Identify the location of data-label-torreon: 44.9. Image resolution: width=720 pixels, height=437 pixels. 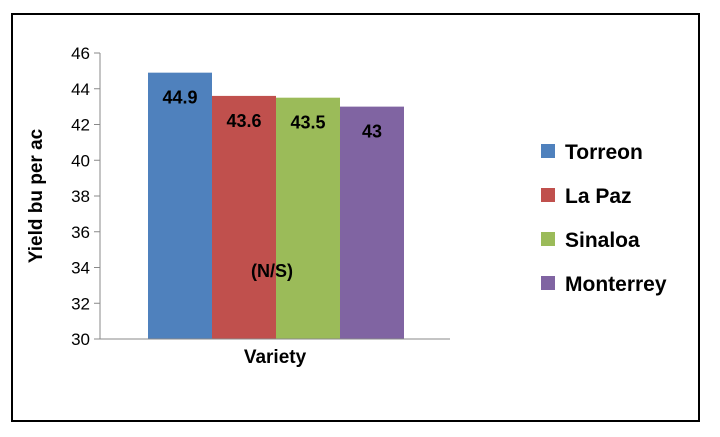
(179, 98).